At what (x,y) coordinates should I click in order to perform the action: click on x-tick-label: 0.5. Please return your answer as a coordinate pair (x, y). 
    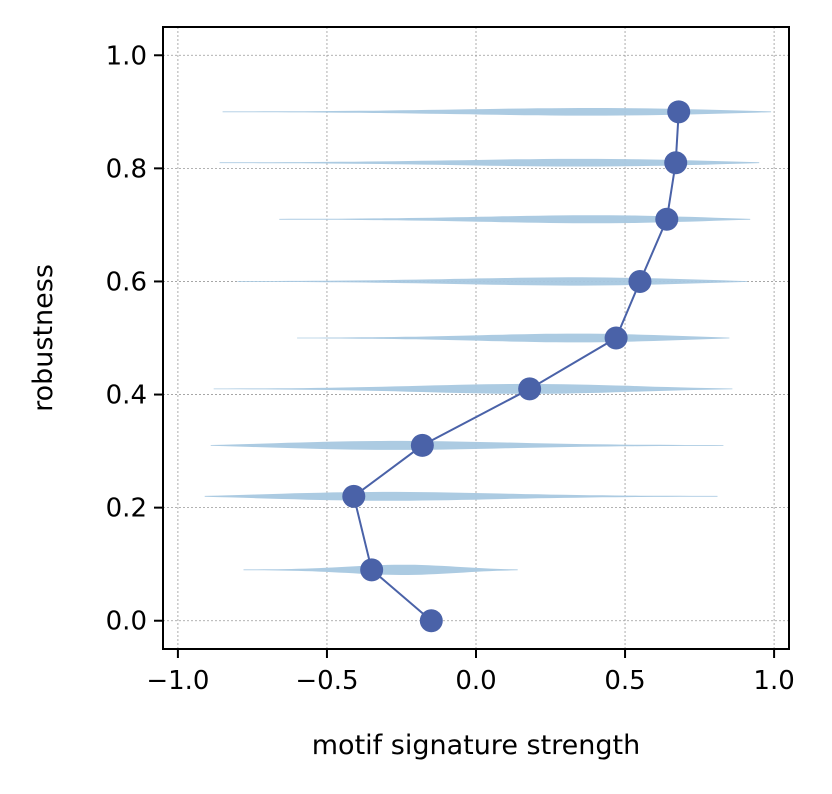
    Looking at the image, I should click on (624, 681).